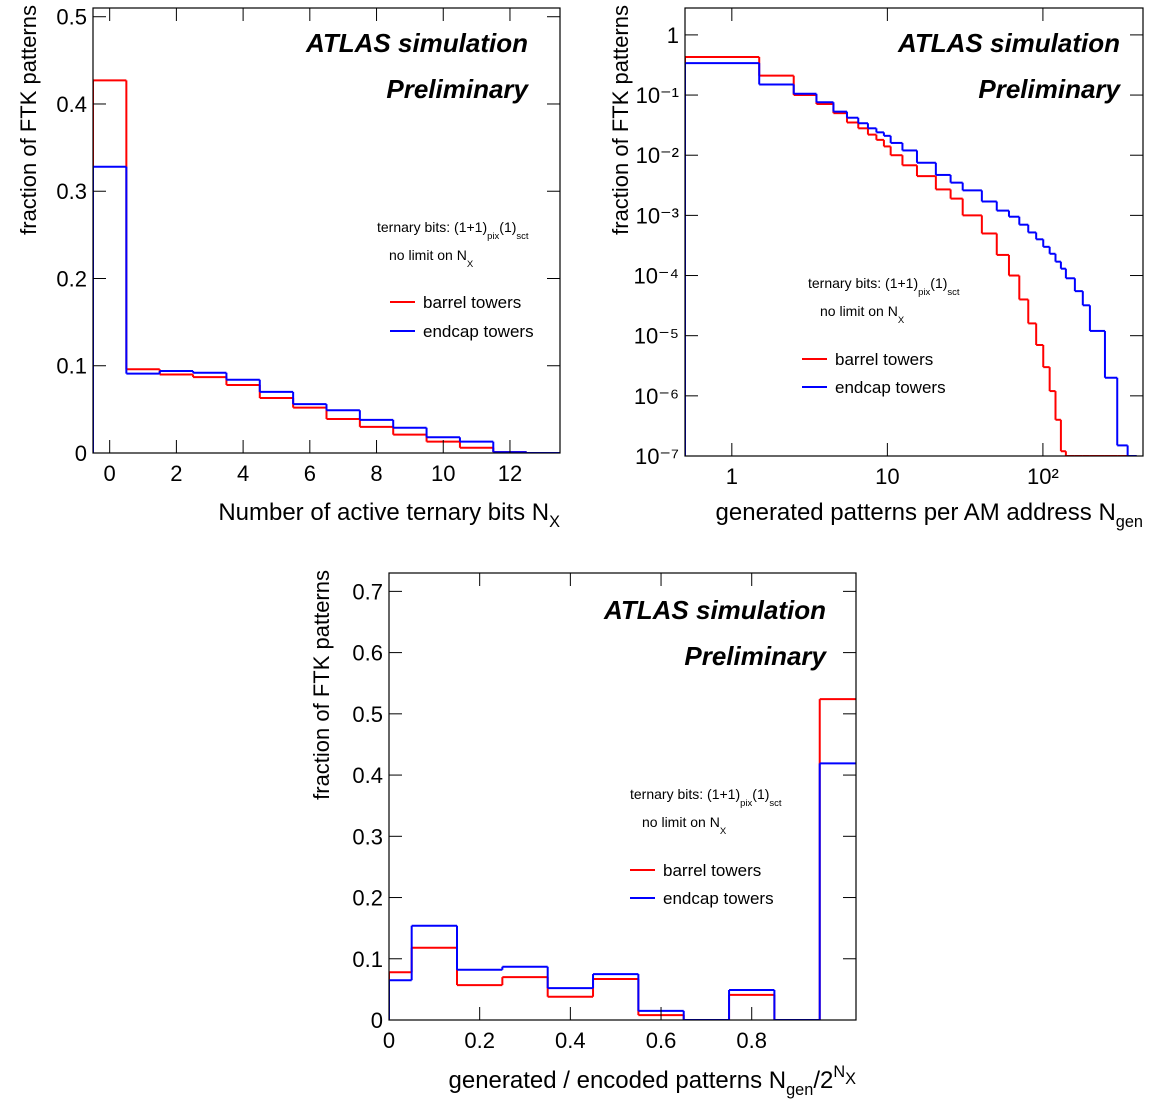 Image resolution: width=1161 pixels, height=1111 pixels. What do you see at coordinates (657, 95) in the screenshot?
I see `y-tick-label: 10⁻¹` at bounding box center [657, 95].